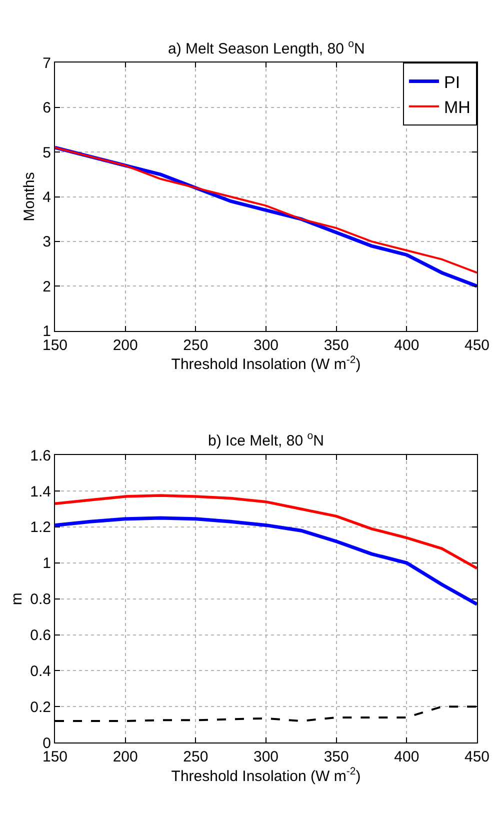 Image resolution: width=502 pixels, height=818 pixels. I want to click on legend-label: MH, so click(457, 108).